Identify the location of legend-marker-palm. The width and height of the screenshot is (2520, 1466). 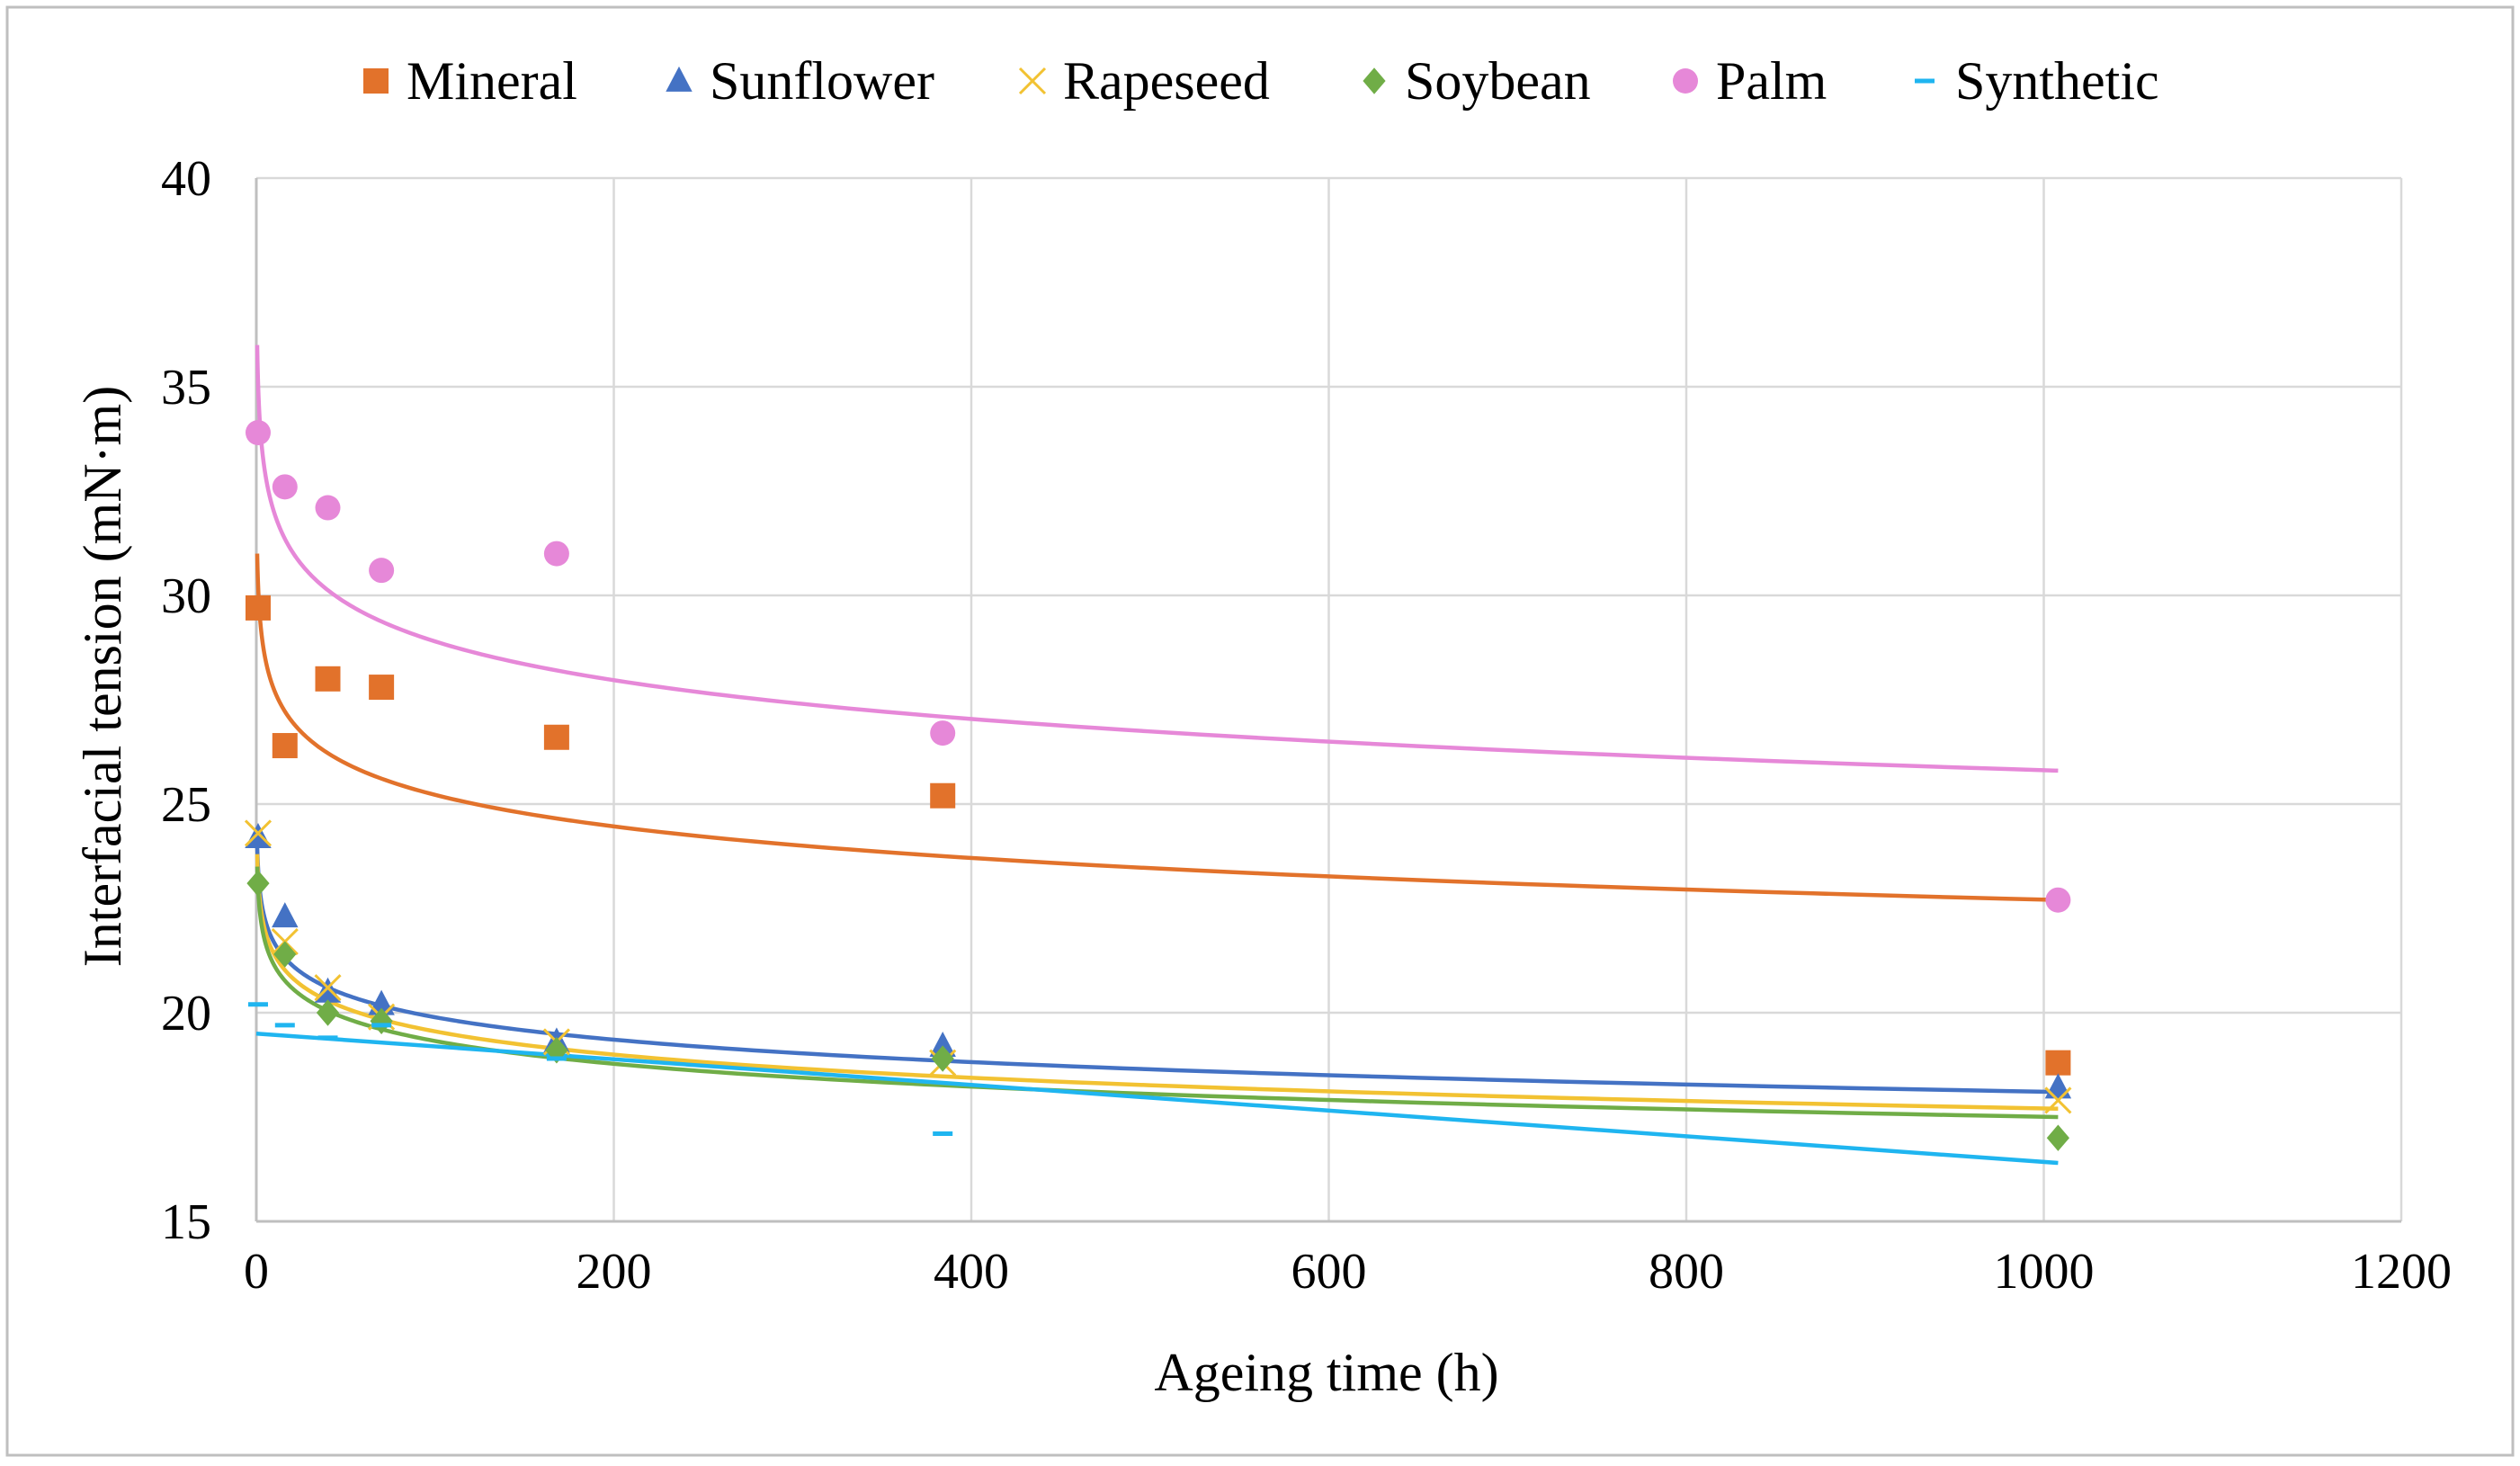
(1686, 81).